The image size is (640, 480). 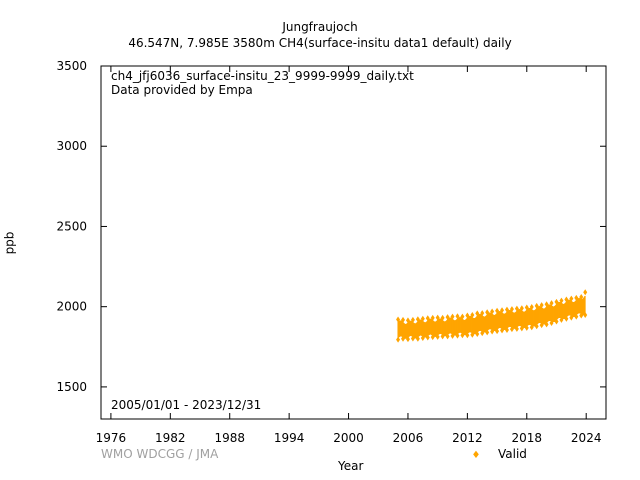 What do you see at coordinates (527, 438) in the screenshot?
I see `x-tick-label: 2018` at bounding box center [527, 438].